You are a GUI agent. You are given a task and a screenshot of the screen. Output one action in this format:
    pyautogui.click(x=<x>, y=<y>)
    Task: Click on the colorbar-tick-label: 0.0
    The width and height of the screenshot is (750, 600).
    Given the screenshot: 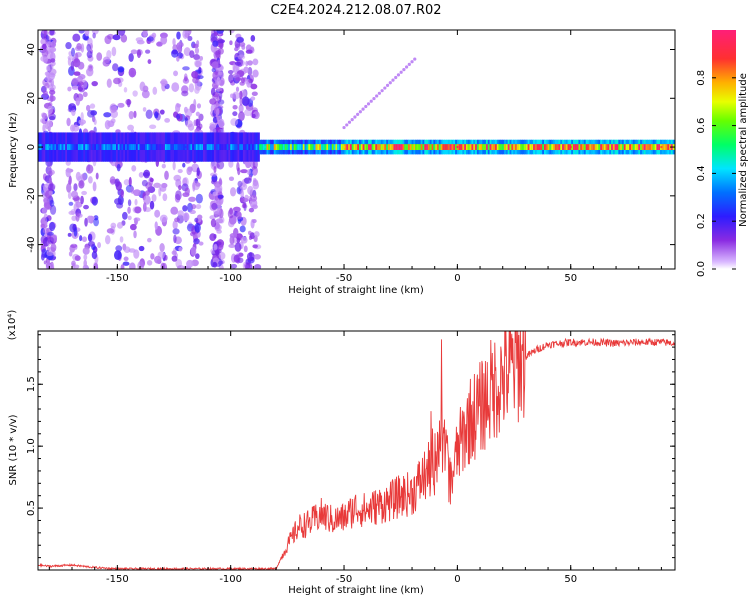 What is the action you would take?
    pyautogui.click(x=701, y=269)
    